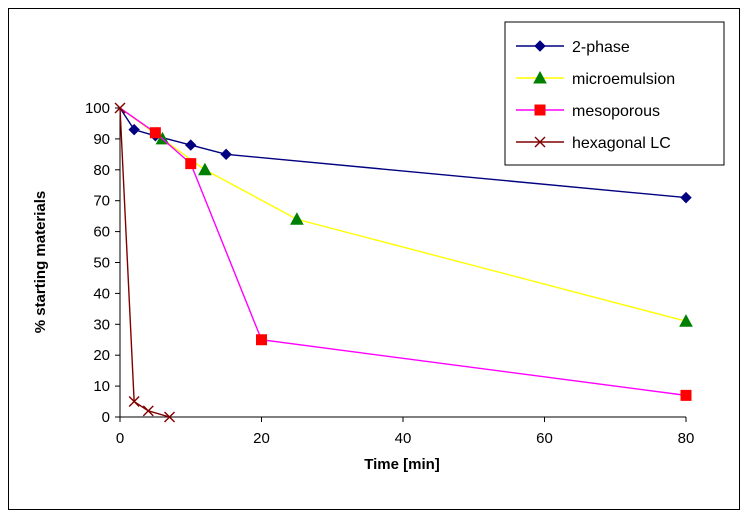 The image size is (750, 519). What do you see at coordinates (101, 232) in the screenshot?
I see `y-tick-label: 60` at bounding box center [101, 232].